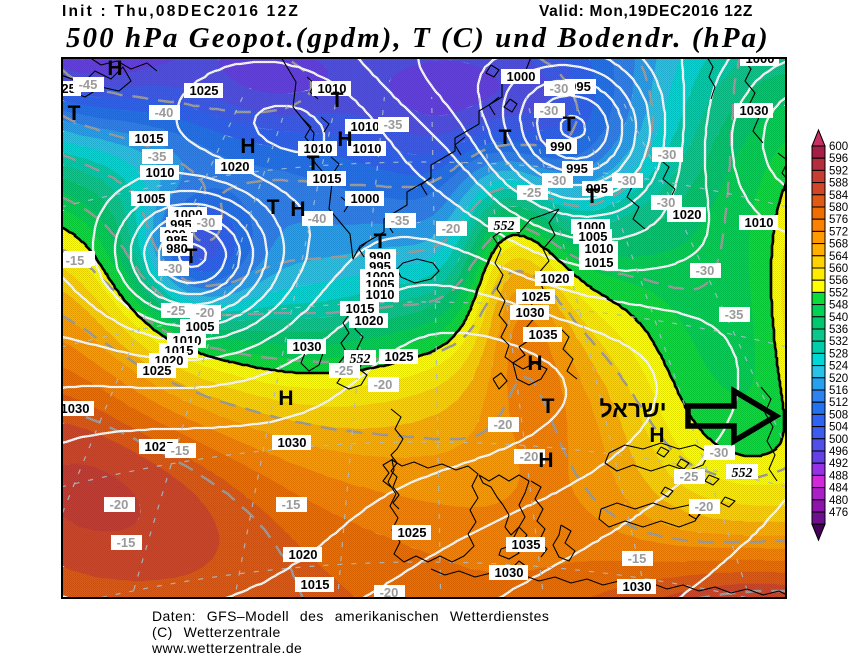  I want to click on svg-text: ישראל, so click(632, 409).